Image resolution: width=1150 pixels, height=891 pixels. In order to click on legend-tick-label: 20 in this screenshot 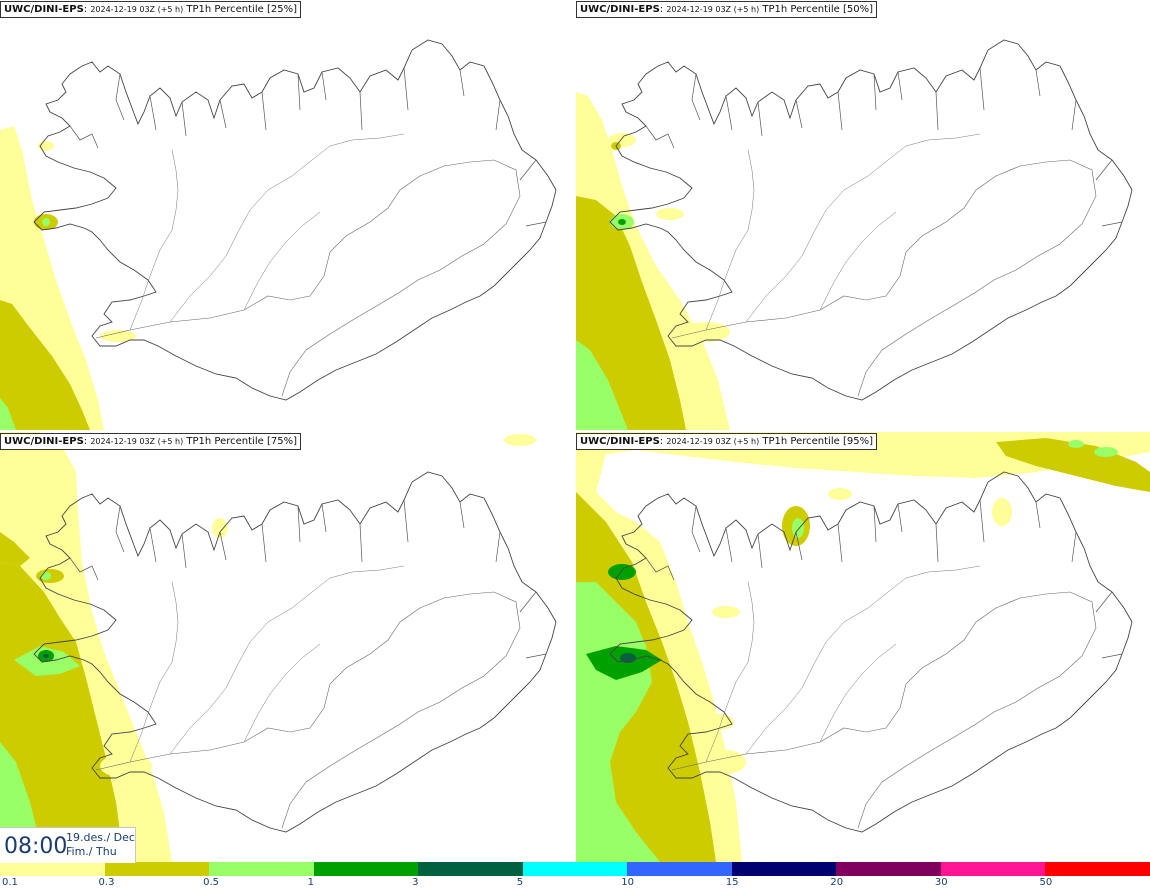, I will do `click(837, 882)`.